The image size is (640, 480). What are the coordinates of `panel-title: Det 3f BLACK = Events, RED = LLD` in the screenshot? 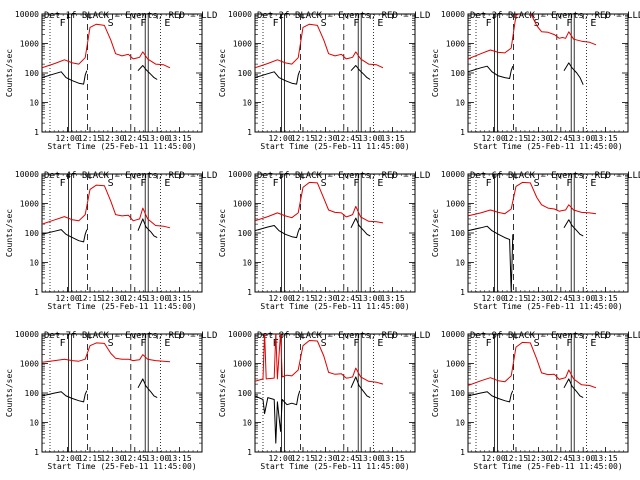 It's located at (555, 16).